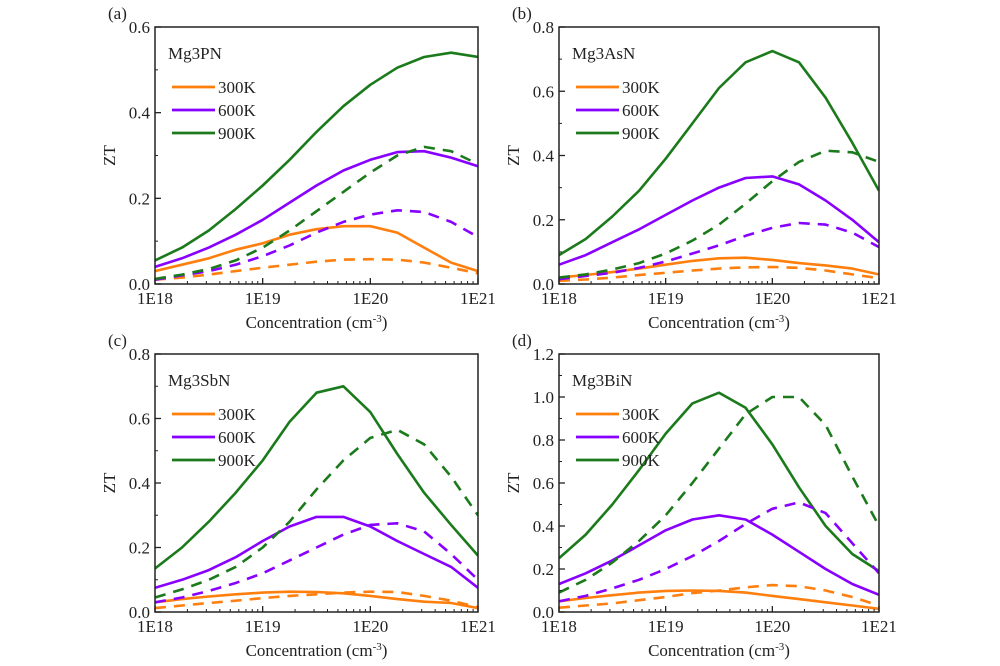  What do you see at coordinates (117, 340) in the screenshot?
I see `panel-label: (c)` at bounding box center [117, 340].